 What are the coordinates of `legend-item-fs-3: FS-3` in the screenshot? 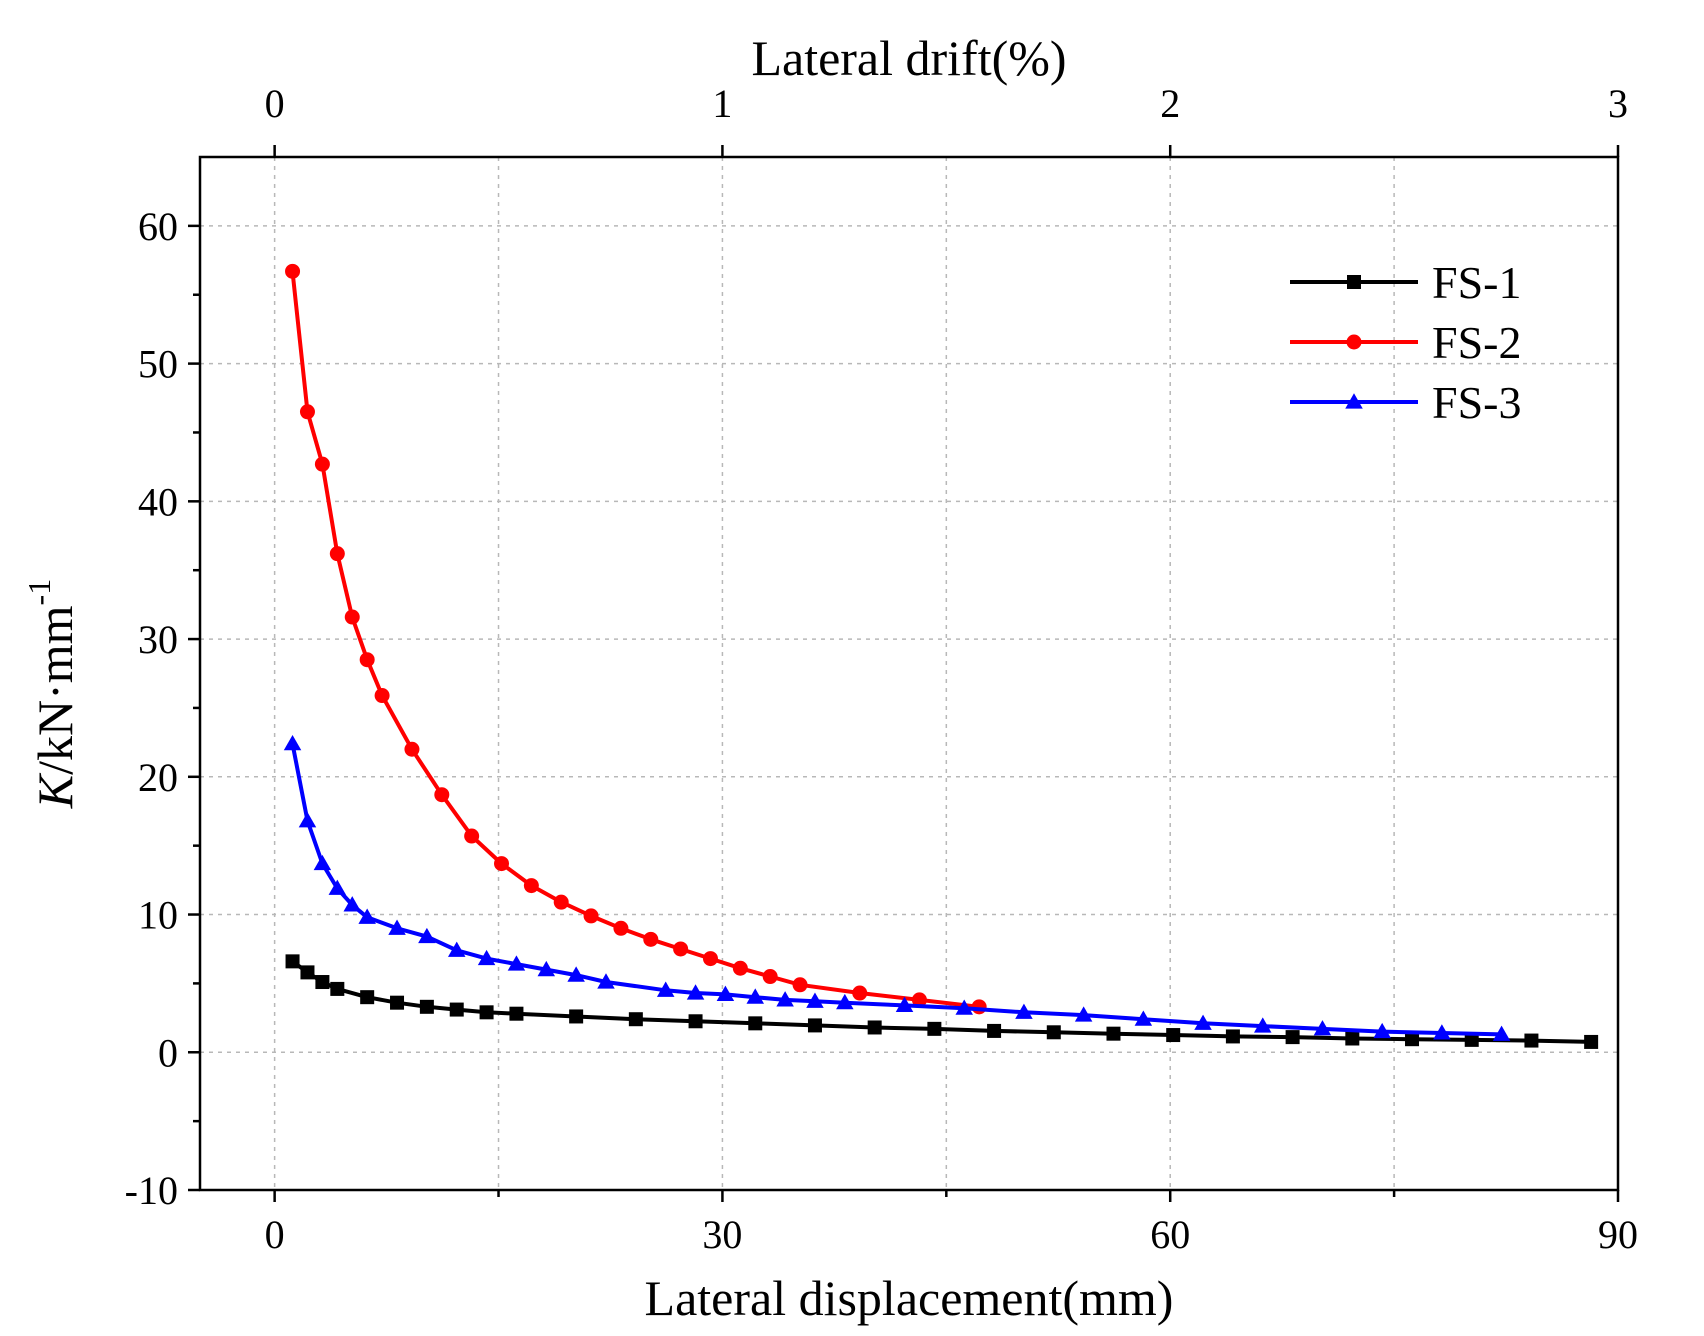 It's located at (1405, 402).